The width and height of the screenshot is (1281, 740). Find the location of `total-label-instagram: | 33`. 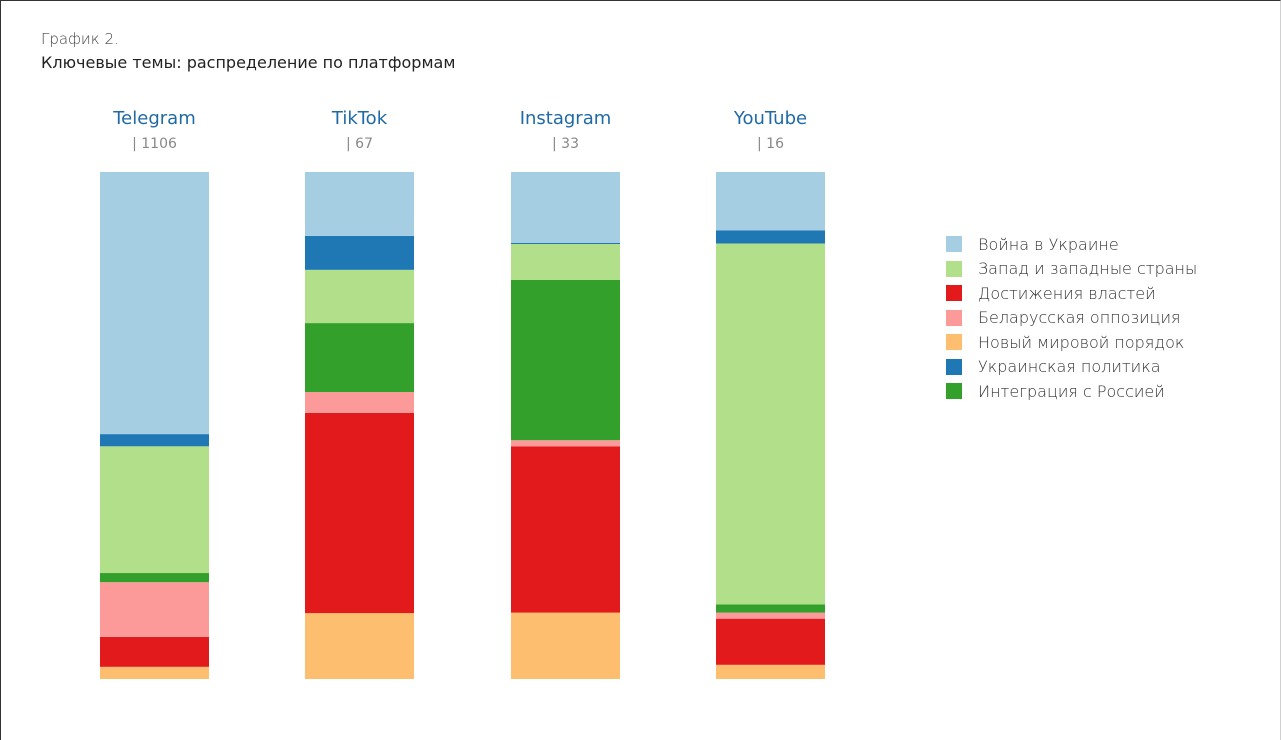

total-label-instagram: | 33 is located at coordinates (565, 144).